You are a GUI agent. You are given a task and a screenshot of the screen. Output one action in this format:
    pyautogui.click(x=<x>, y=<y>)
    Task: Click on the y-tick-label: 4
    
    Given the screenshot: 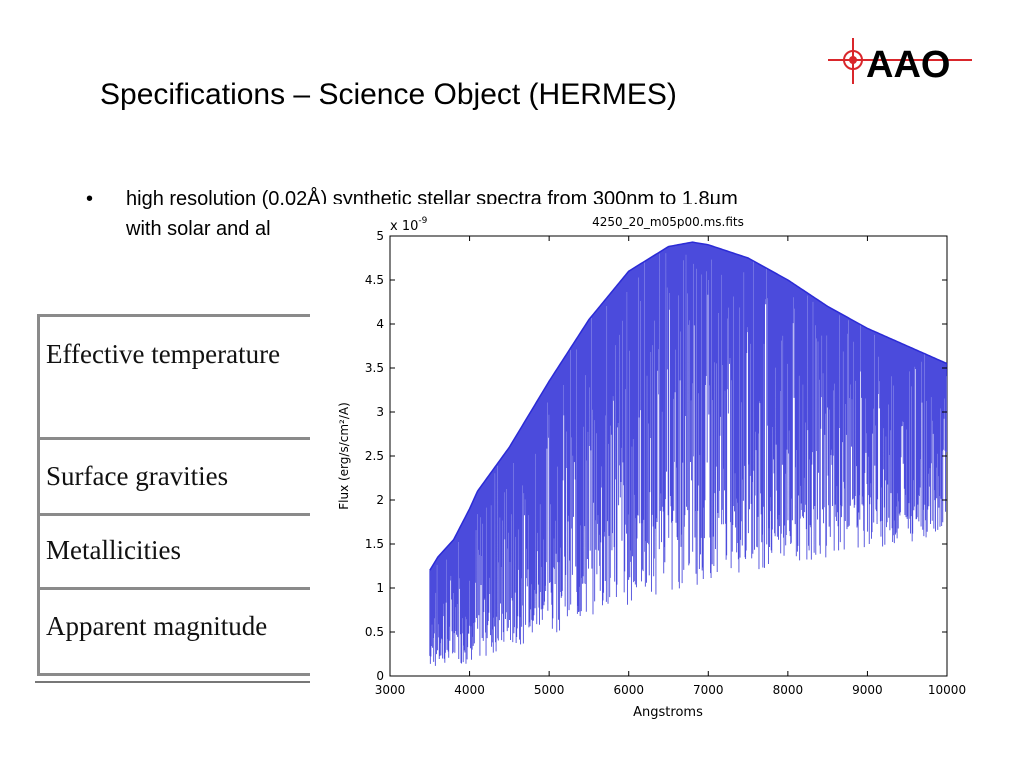 What is the action you would take?
    pyautogui.click(x=380, y=324)
    